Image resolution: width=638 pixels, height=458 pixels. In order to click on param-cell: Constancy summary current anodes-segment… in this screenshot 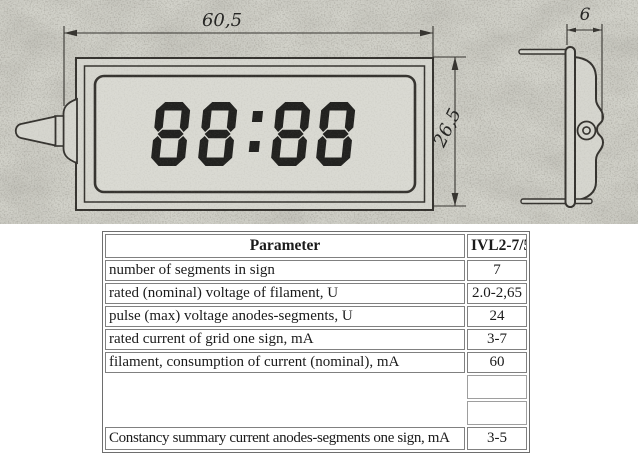, I will do `click(285, 438)`.